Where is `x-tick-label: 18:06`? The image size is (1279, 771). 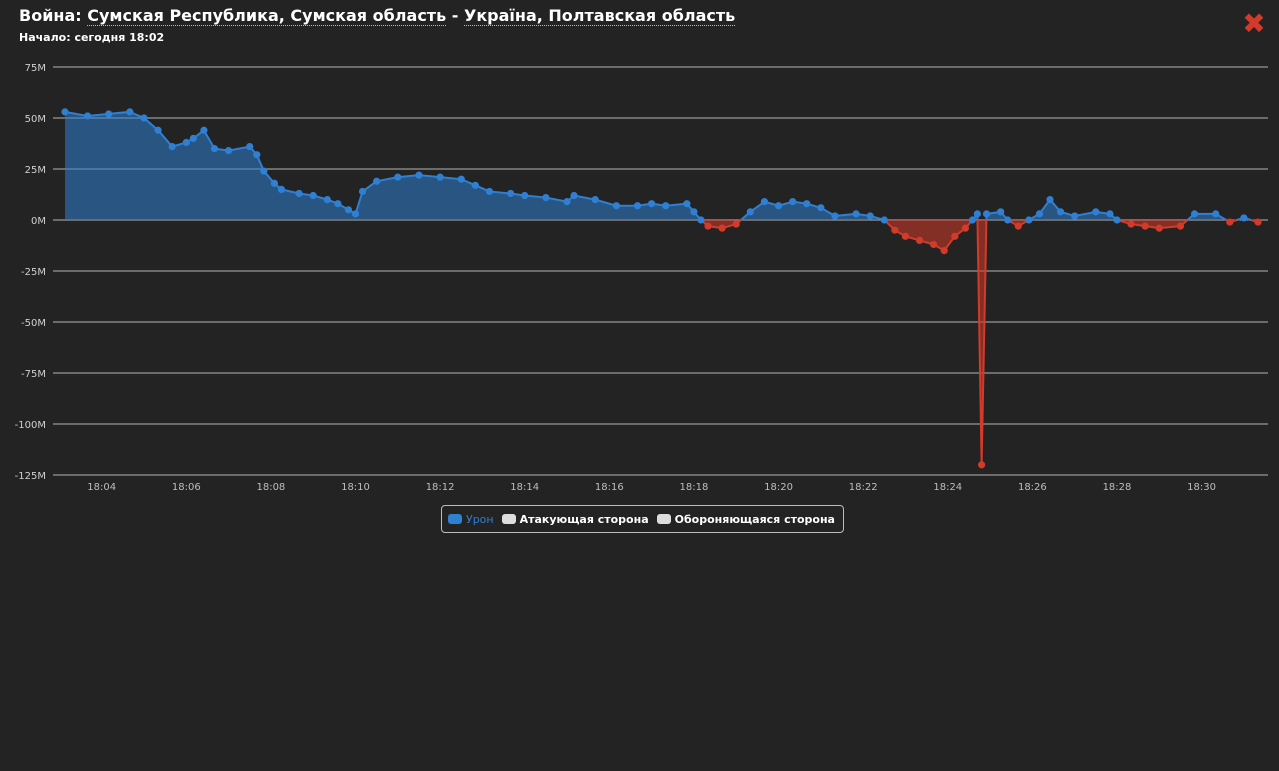
x-tick-label: 18:06 is located at coordinates (186, 487).